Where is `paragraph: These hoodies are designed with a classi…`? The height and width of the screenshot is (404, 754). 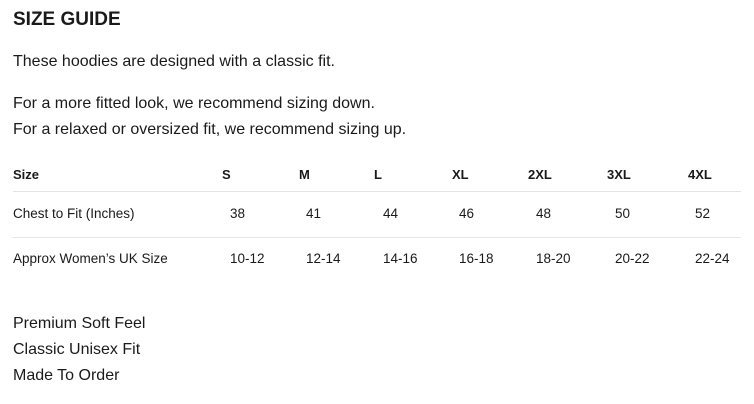
paragraph: These hoodies are designed with a classi… is located at coordinates (174, 61).